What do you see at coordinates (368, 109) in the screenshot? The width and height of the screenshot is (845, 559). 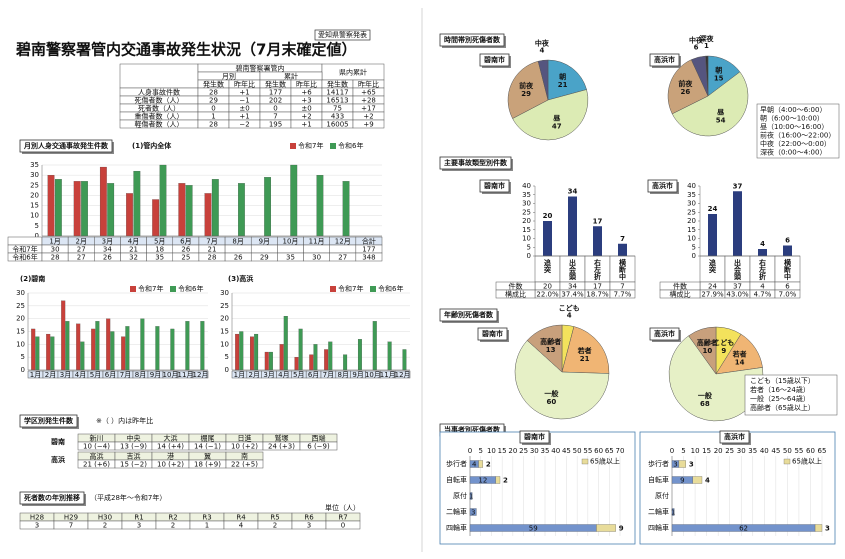 I see `cell-value: +17` at bounding box center [368, 109].